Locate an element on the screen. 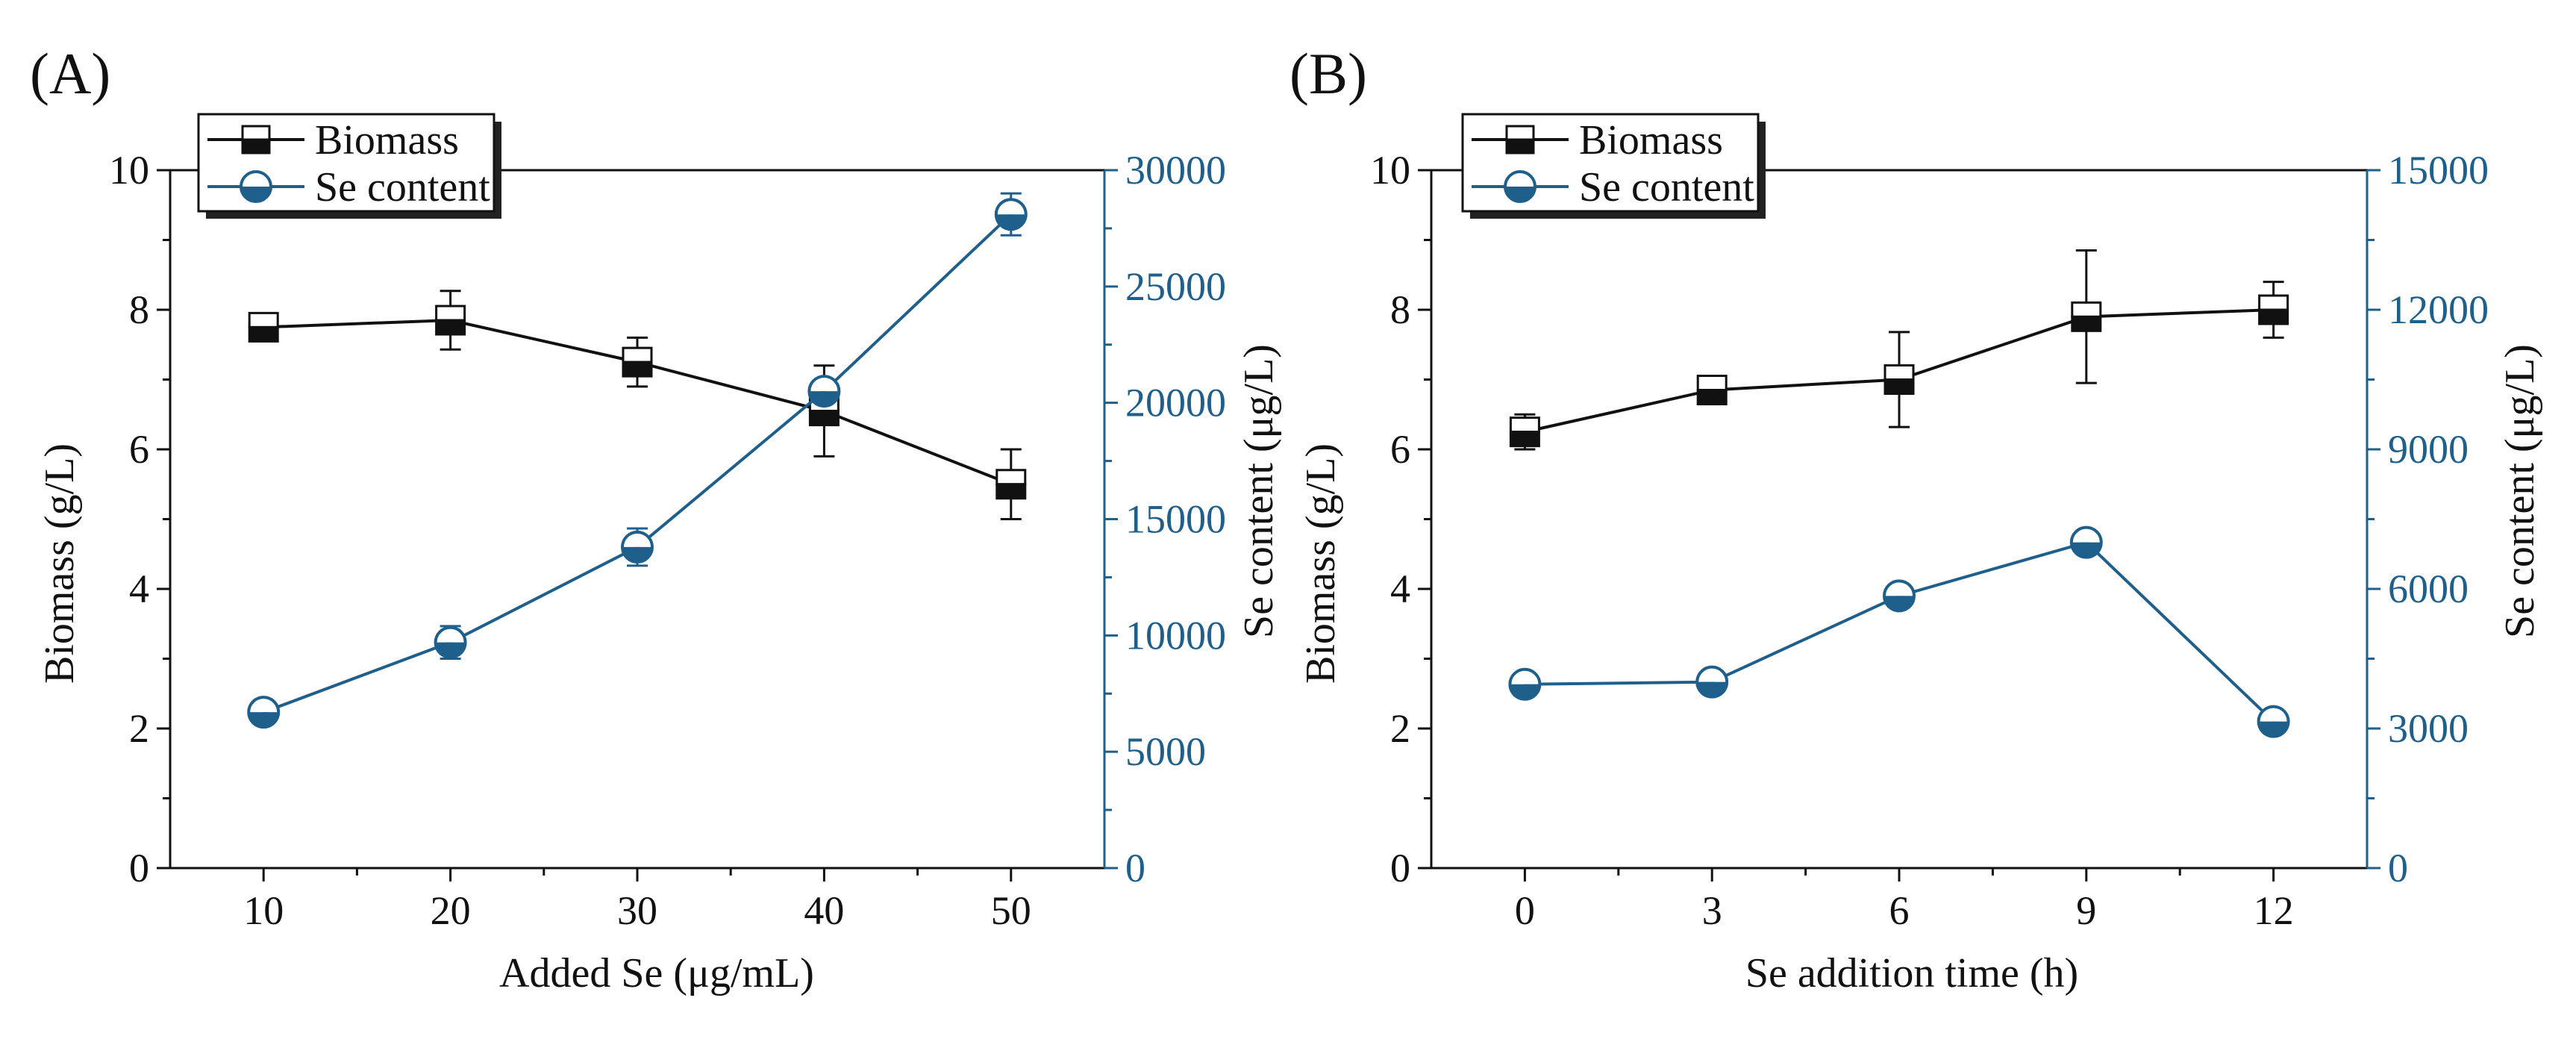  panel-a-legend-biomass-square-bottom is located at coordinates (256, 146).